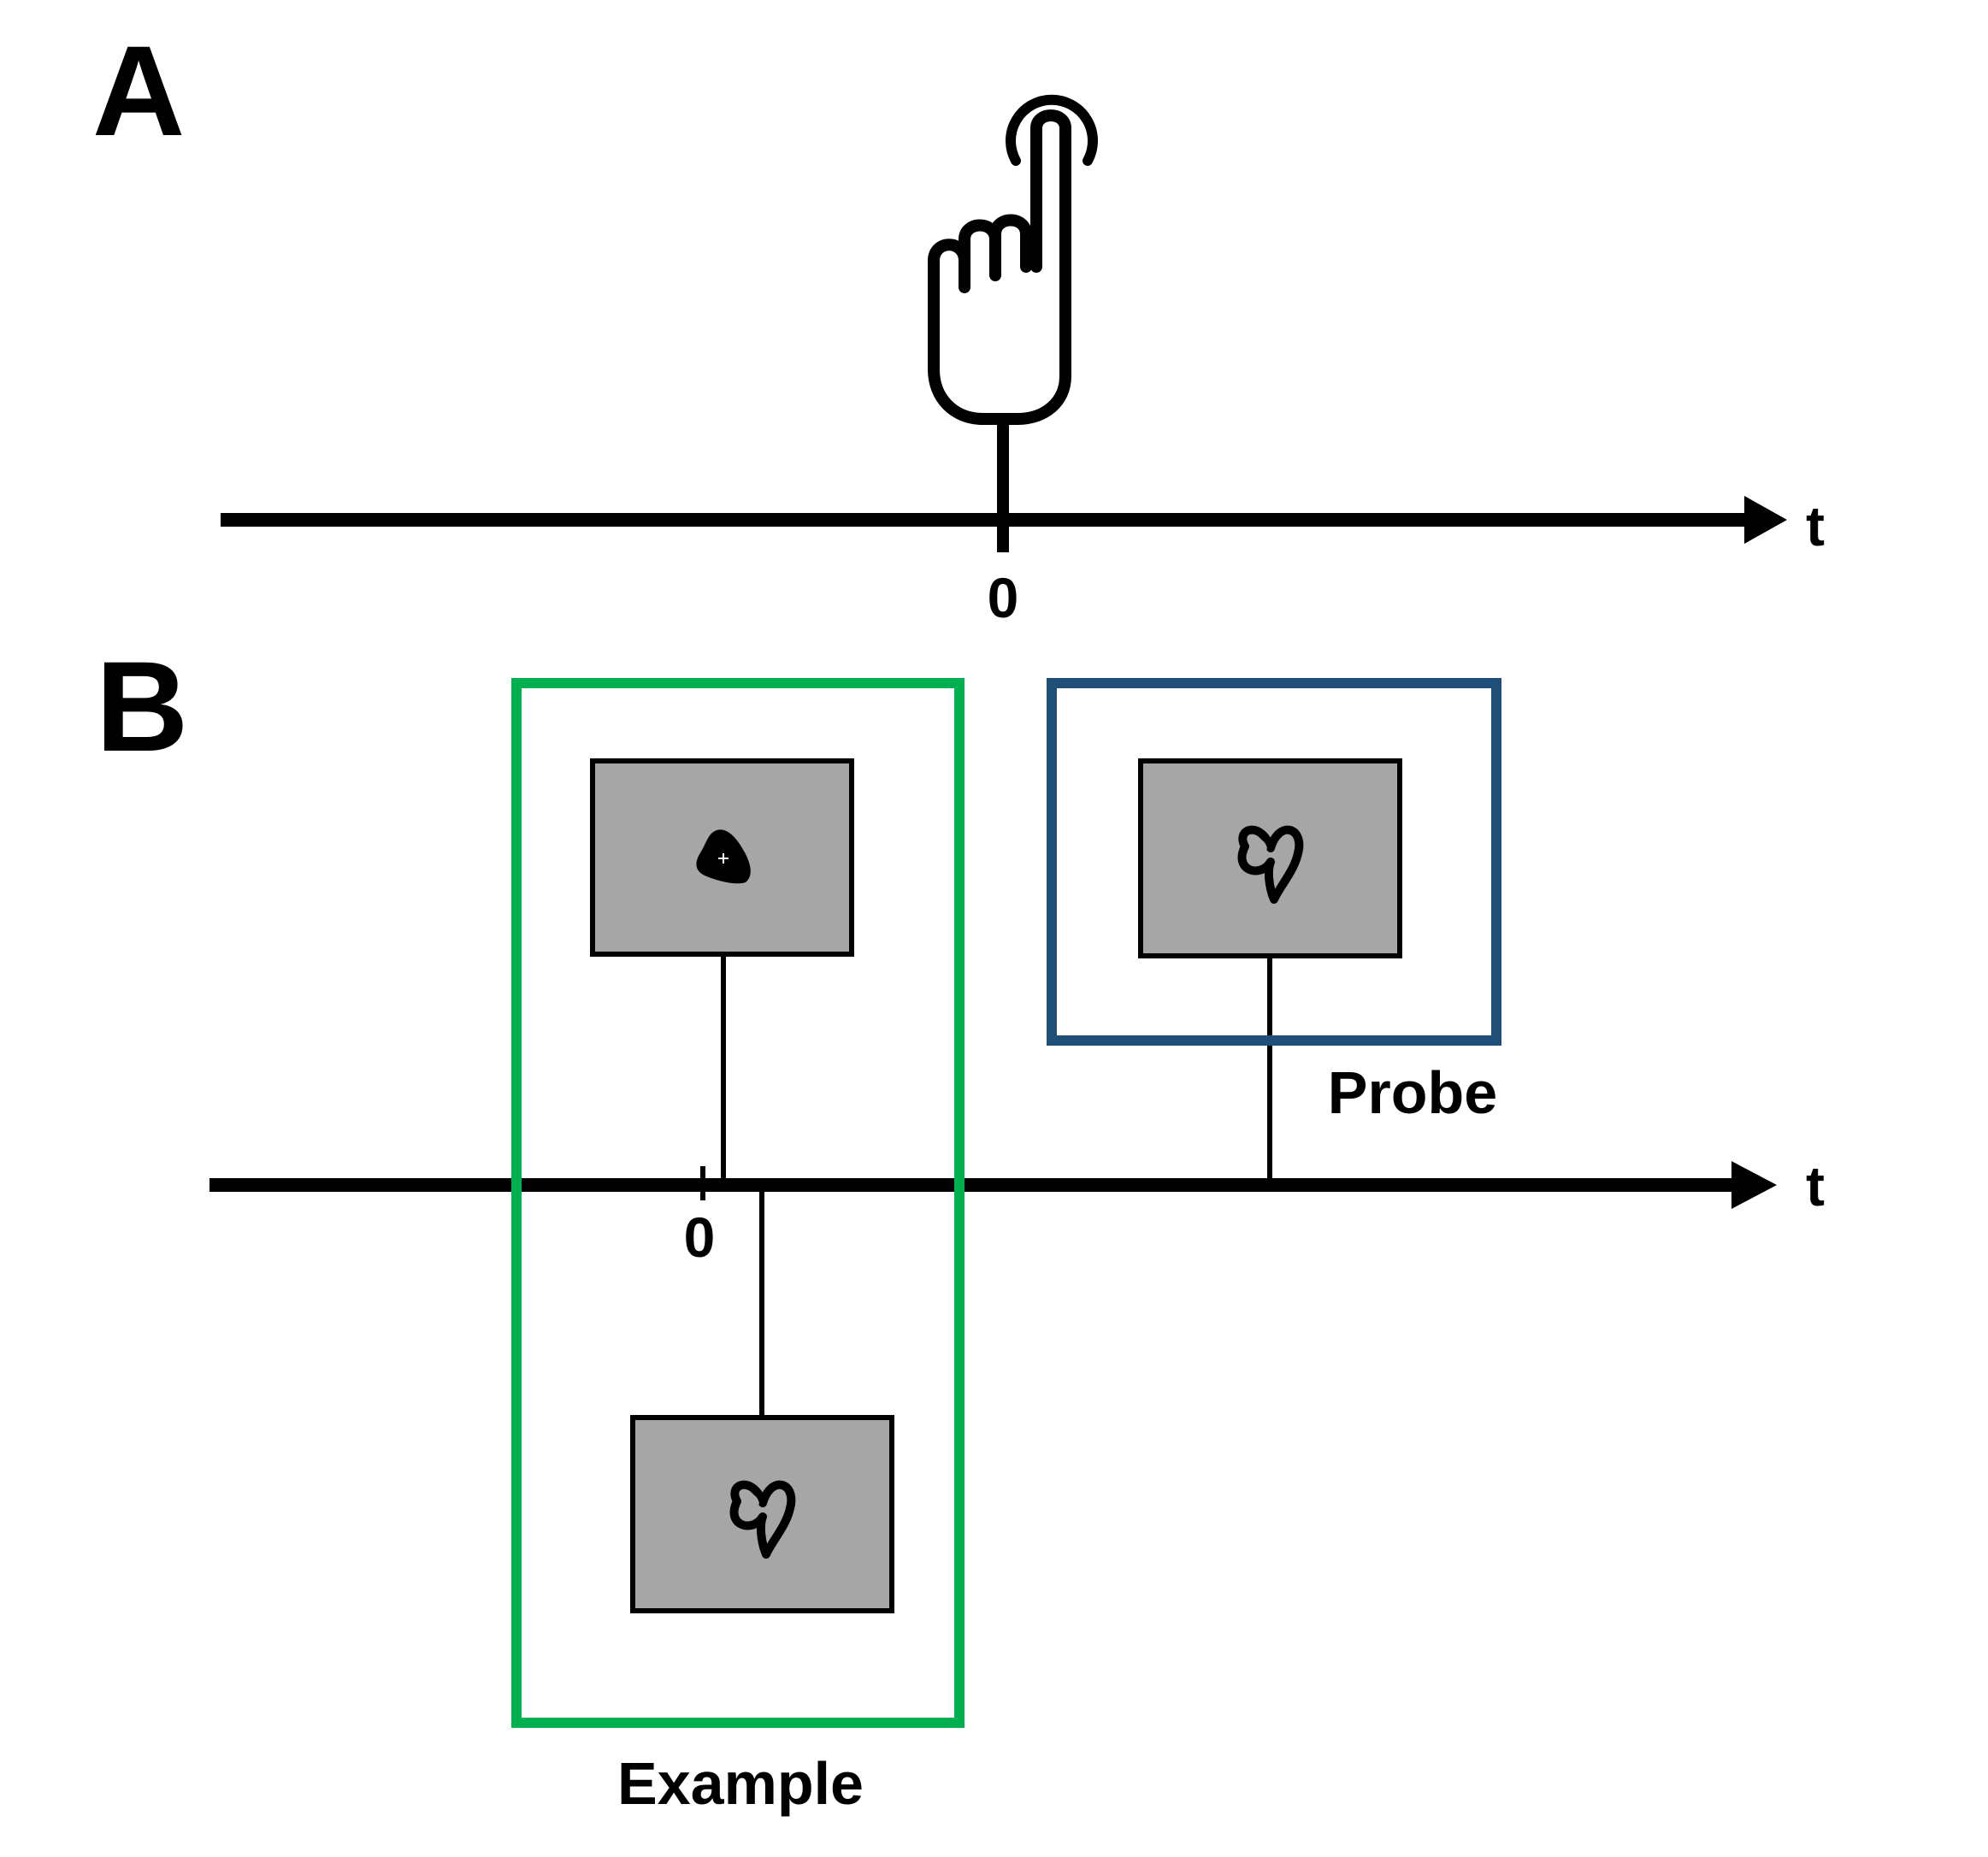 This screenshot has width=1988, height=1857. I want to click on example-first-screen, so click(722, 857).